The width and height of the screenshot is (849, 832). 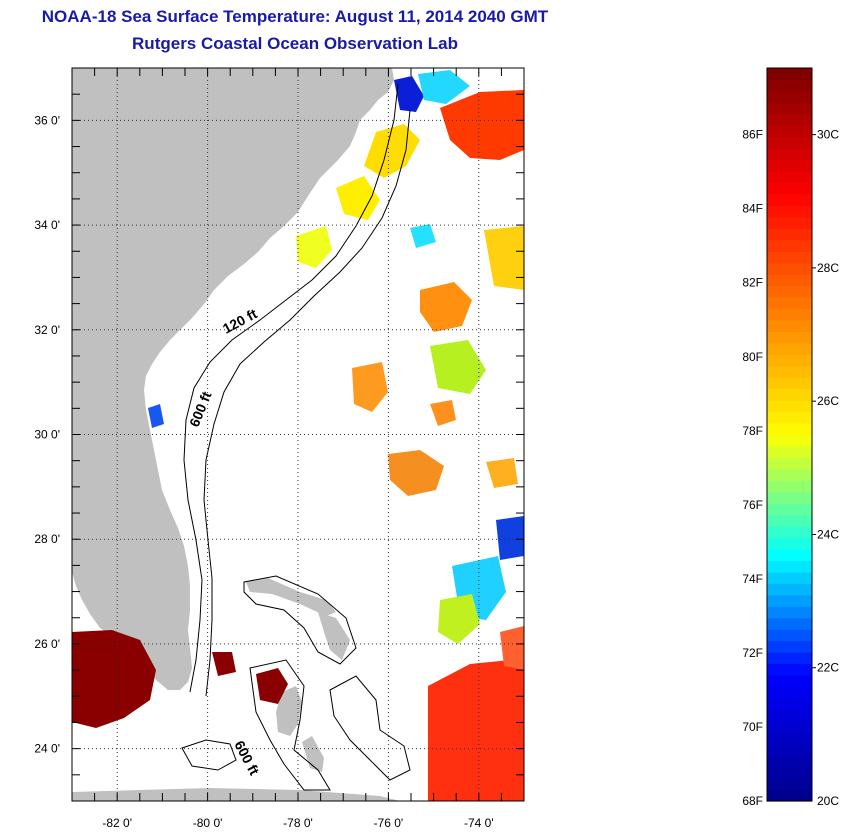 What do you see at coordinates (752, 357) in the screenshot?
I see `colorbar-f-label: 80F` at bounding box center [752, 357].